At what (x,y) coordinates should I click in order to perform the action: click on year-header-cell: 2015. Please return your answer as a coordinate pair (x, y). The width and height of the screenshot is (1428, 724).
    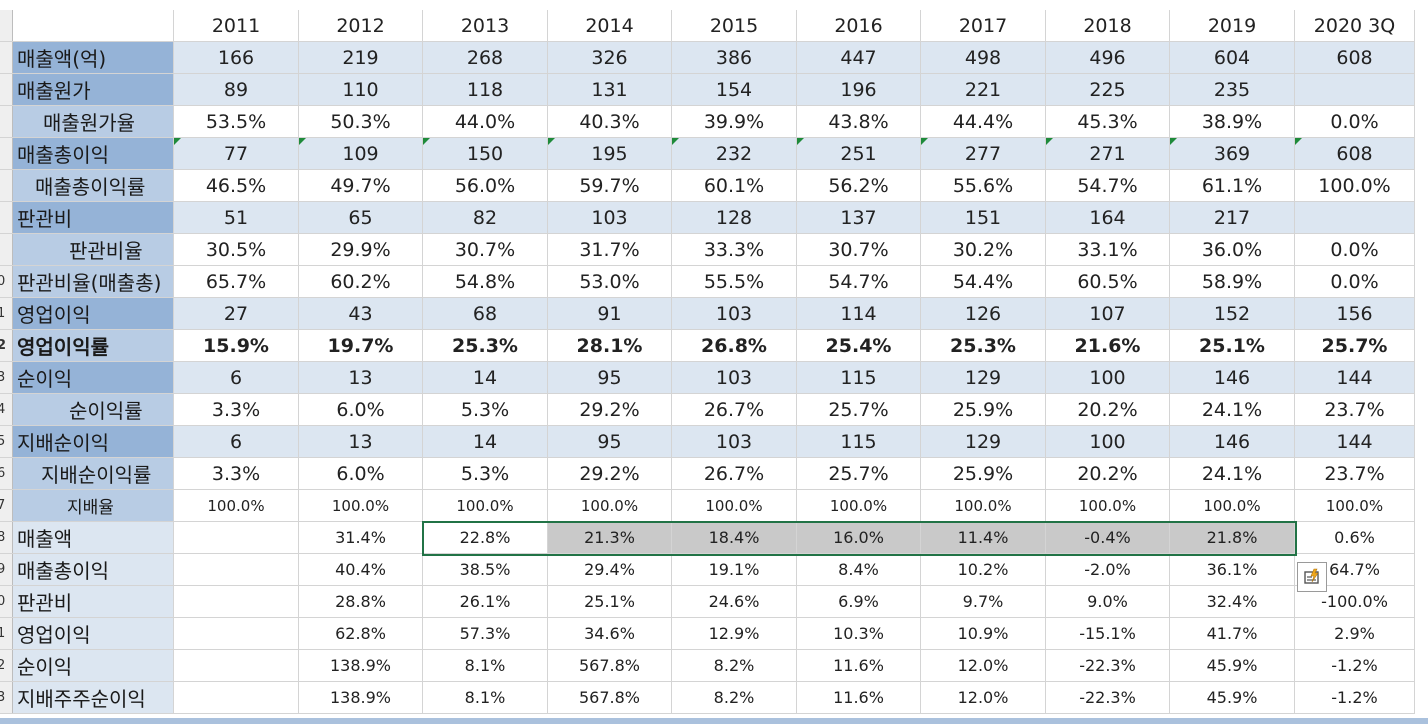
    Looking at the image, I should click on (734, 26).